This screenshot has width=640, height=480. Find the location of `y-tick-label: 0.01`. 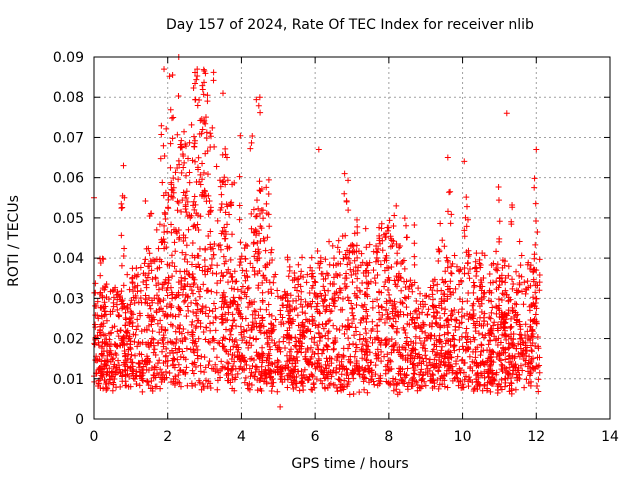

y-tick-label: 0.01 is located at coordinates (68, 380).